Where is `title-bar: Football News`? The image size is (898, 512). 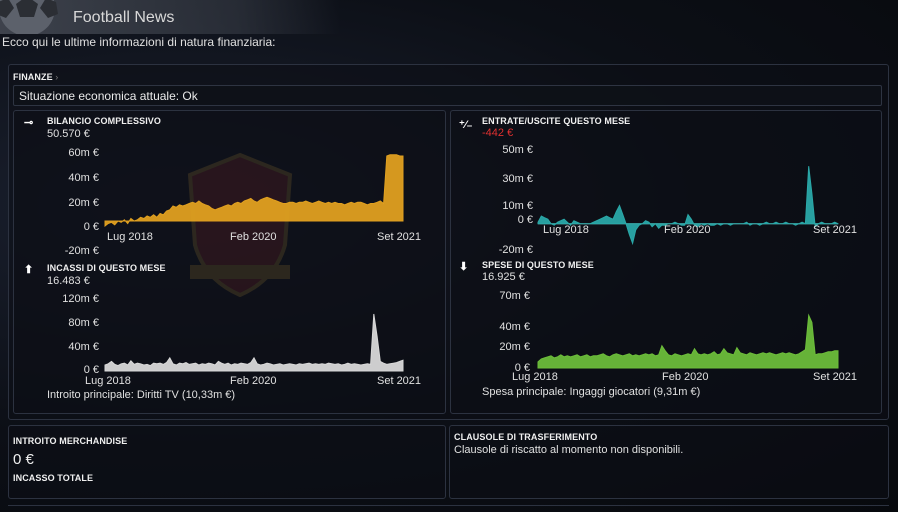 title-bar: Football News is located at coordinates (170, 17).